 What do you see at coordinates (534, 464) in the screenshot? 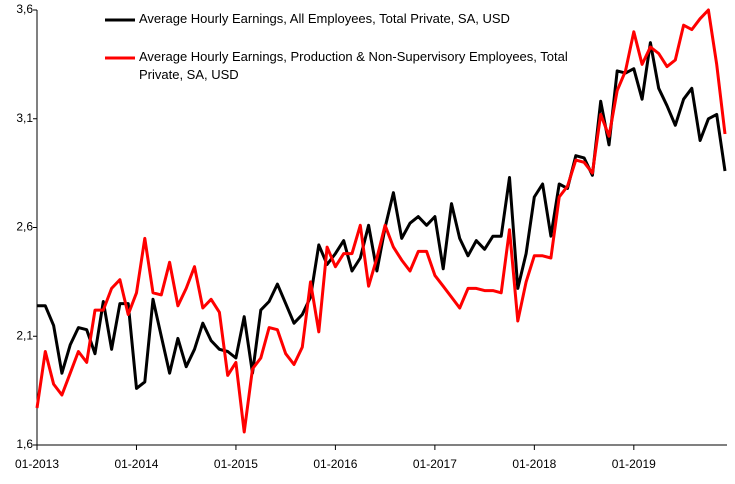
I see `x-tick-label: 01-2018` at bounding box center [534, 464].